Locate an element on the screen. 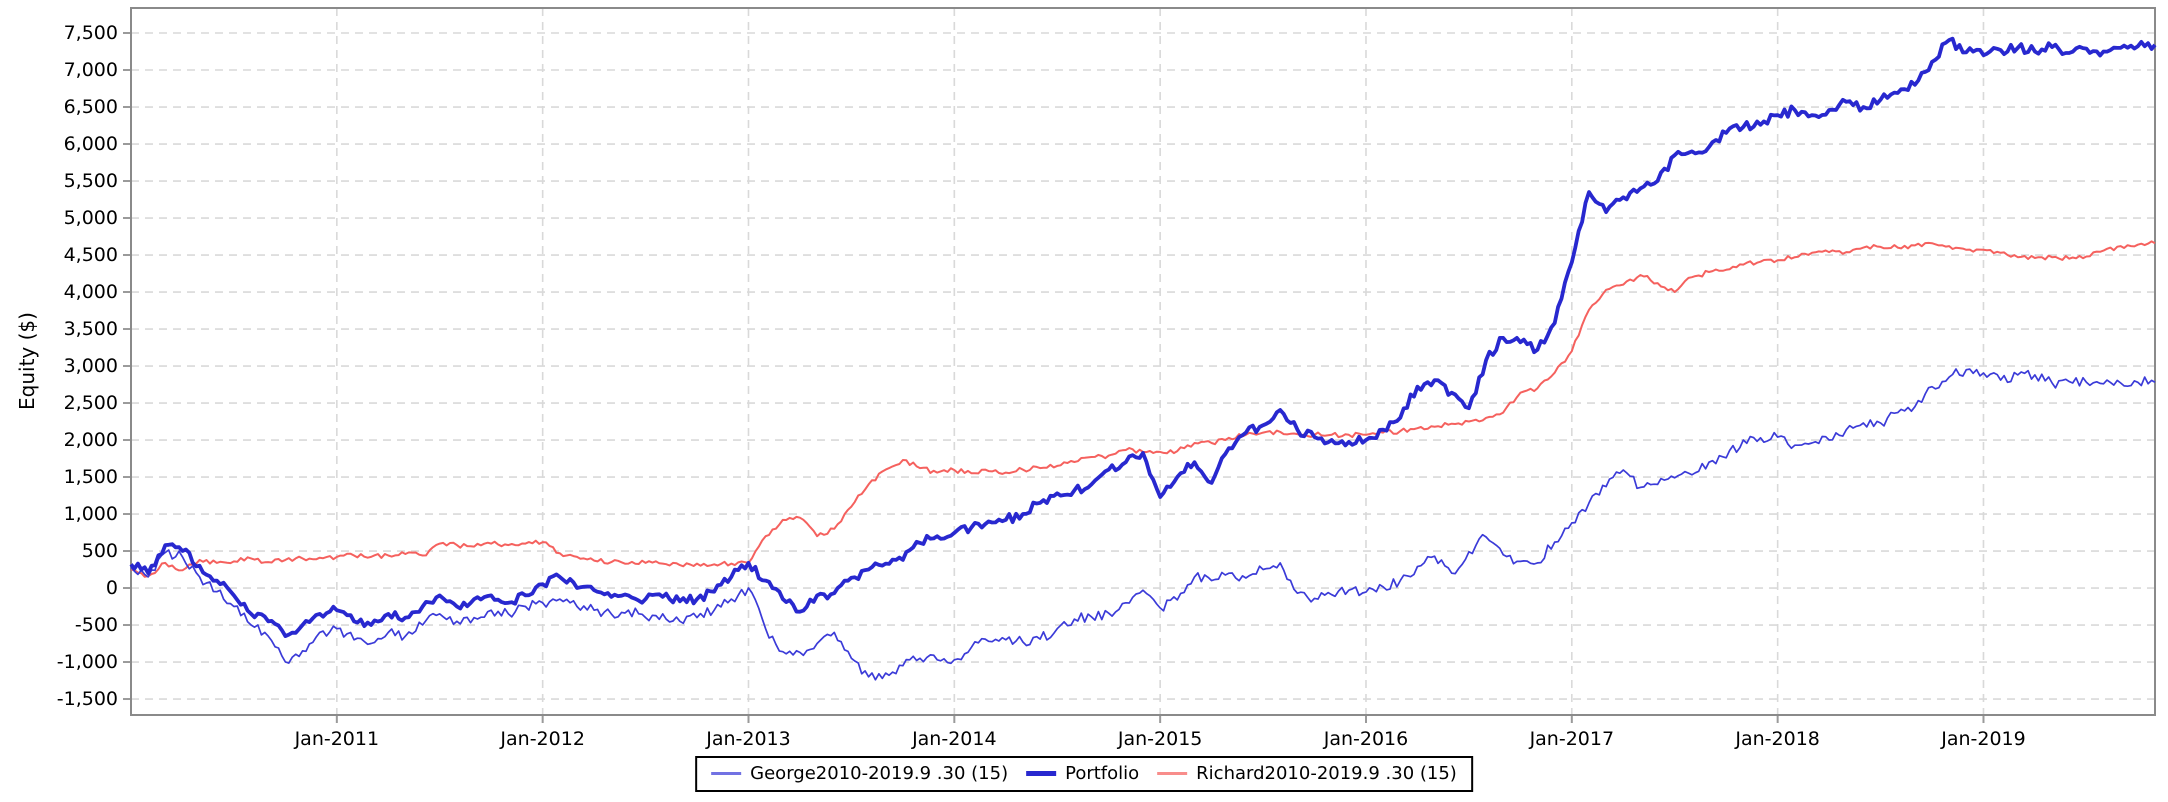 This screenshot has height=802, width=2168. legend-item-richard: Richard2010-2019.9 .30 (15) is located at coordinates (1307, 773).